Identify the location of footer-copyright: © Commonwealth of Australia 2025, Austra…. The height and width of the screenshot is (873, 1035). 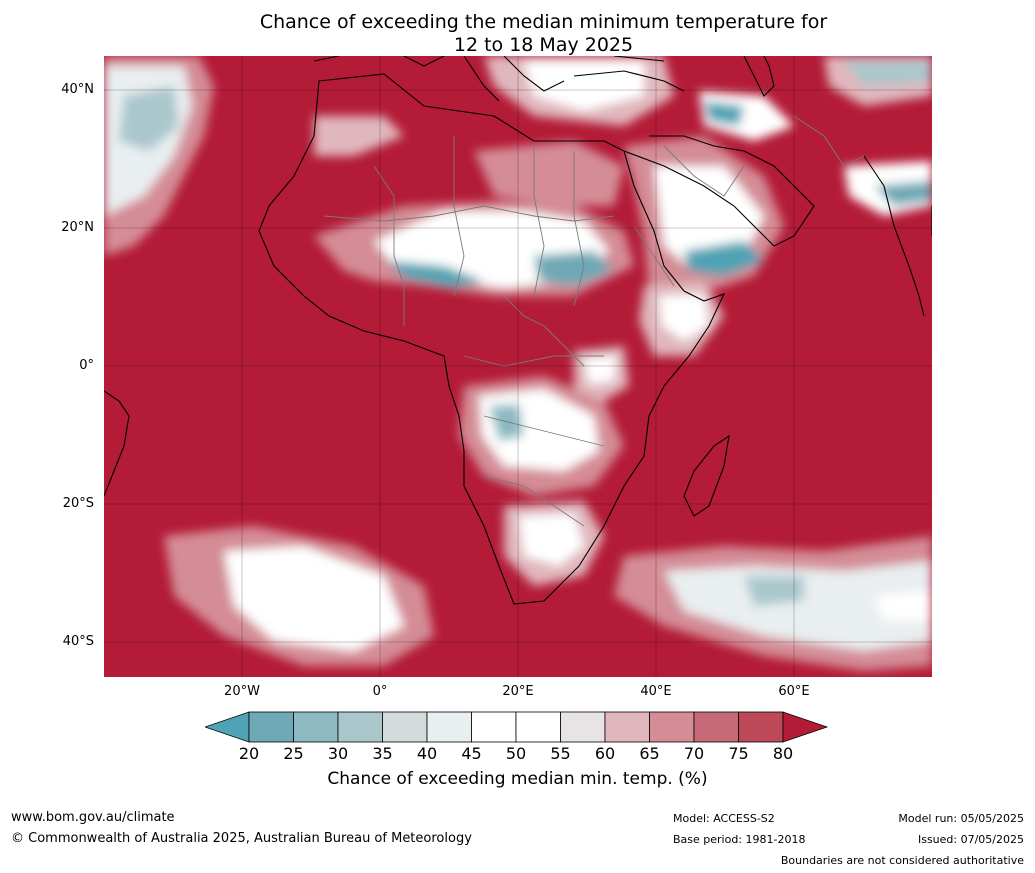
(241, 838).